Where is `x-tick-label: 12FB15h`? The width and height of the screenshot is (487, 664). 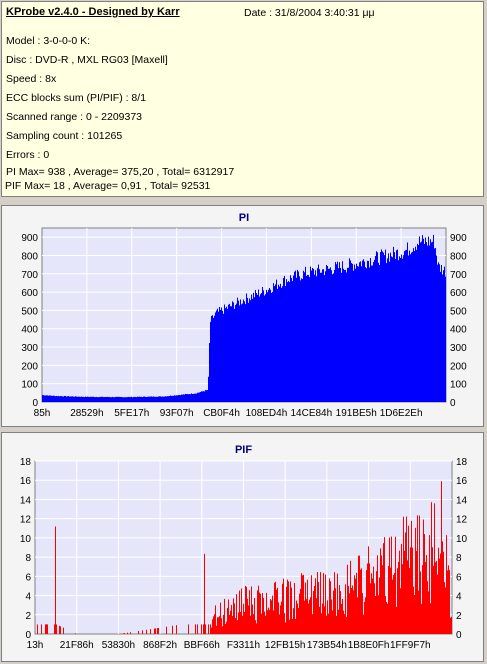
x-tick-label: 12FB15h is located at coordinates (285, 645).